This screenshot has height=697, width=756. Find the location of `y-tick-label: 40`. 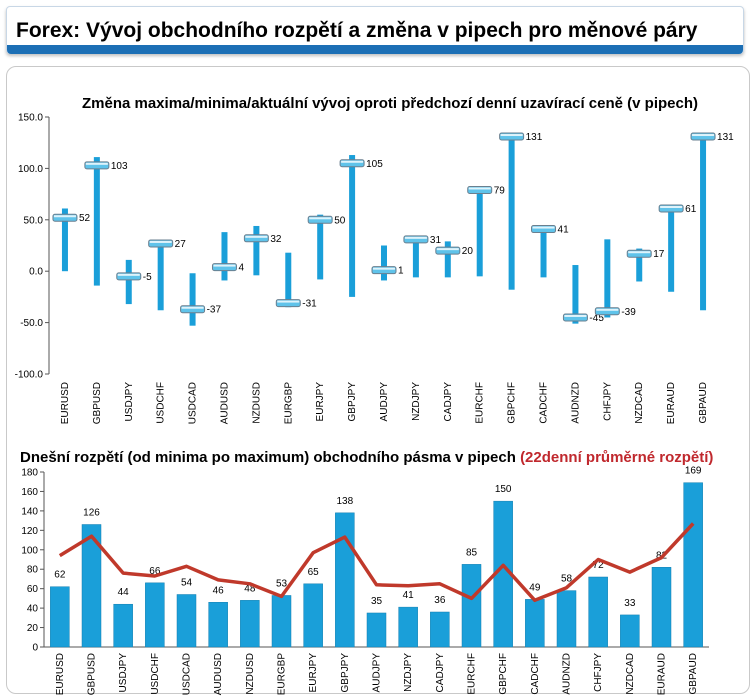

y-tick-label: 40 is located at coordinates (33, 609).